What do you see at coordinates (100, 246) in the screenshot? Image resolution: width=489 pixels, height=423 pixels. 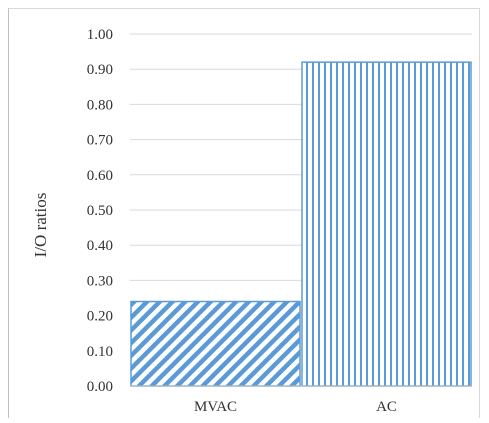 I see `y-tick-label: 0.40` at bounding box center [100, 246].